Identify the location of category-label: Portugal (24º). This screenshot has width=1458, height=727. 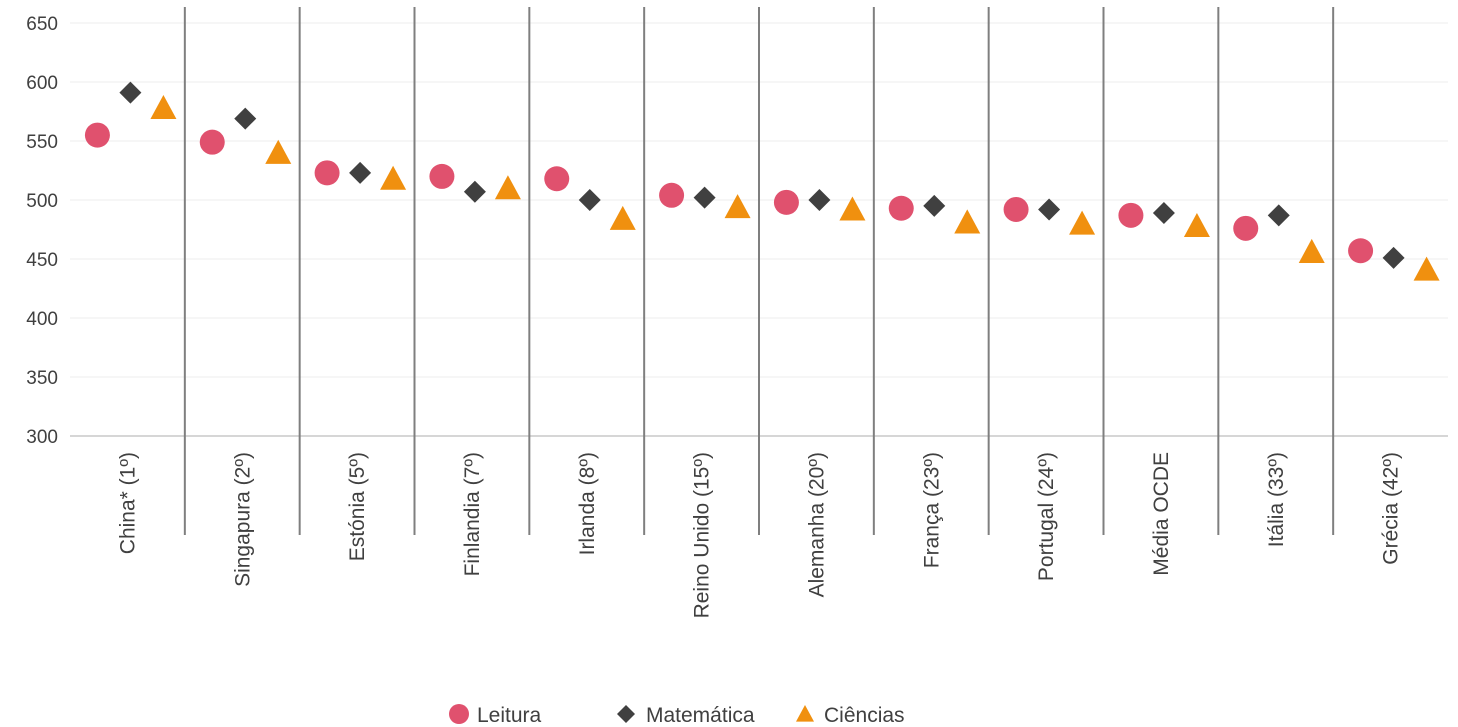
(1046, 516).